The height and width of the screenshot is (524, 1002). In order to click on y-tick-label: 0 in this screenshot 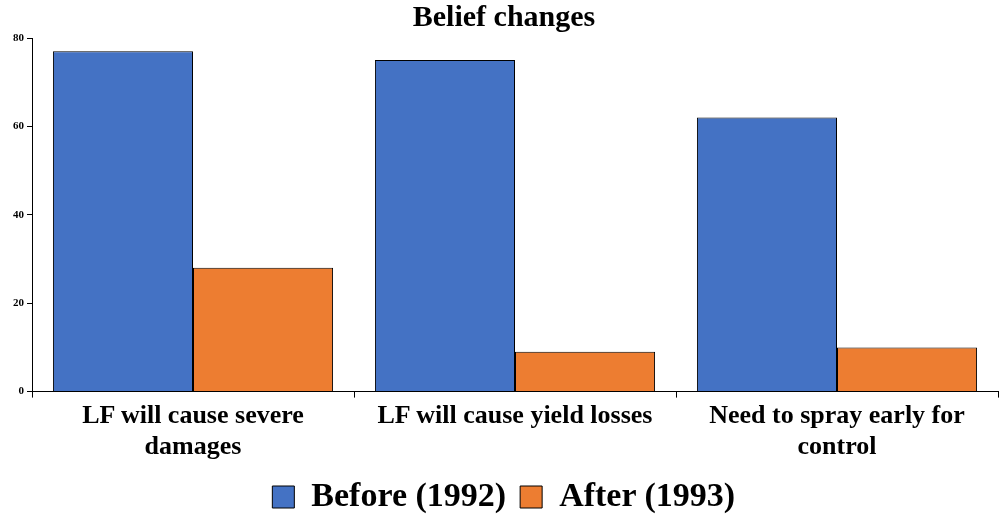, I will do `click(21, 390)`.